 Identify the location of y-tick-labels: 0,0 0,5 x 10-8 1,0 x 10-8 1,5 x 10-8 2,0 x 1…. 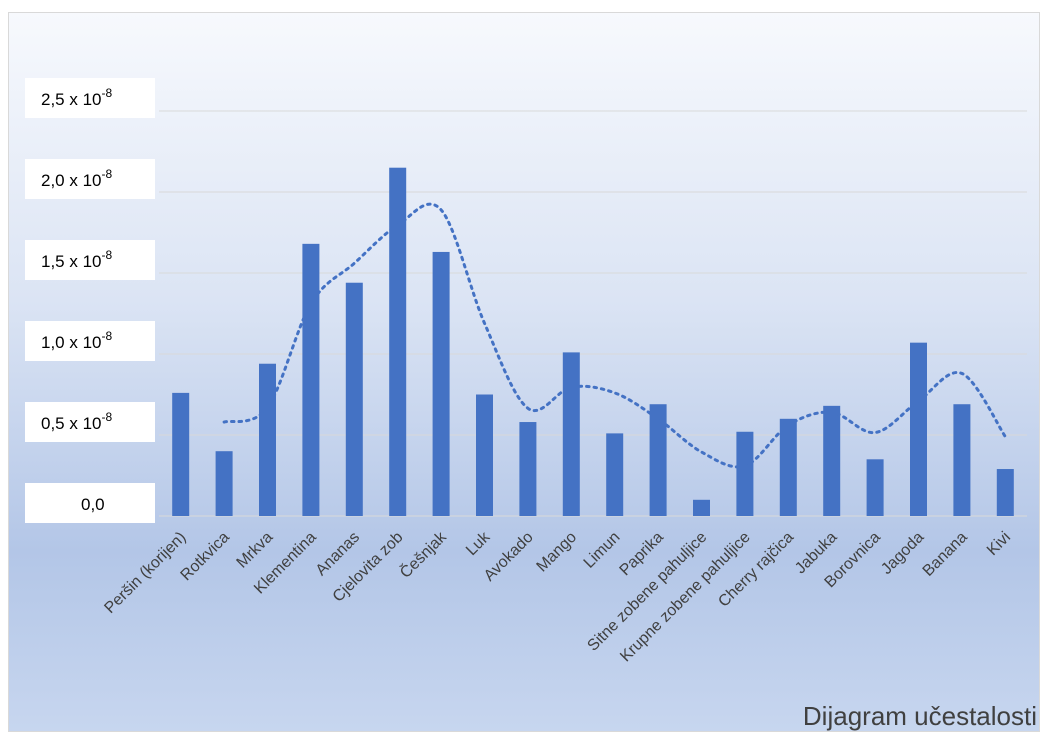
(90, 300).